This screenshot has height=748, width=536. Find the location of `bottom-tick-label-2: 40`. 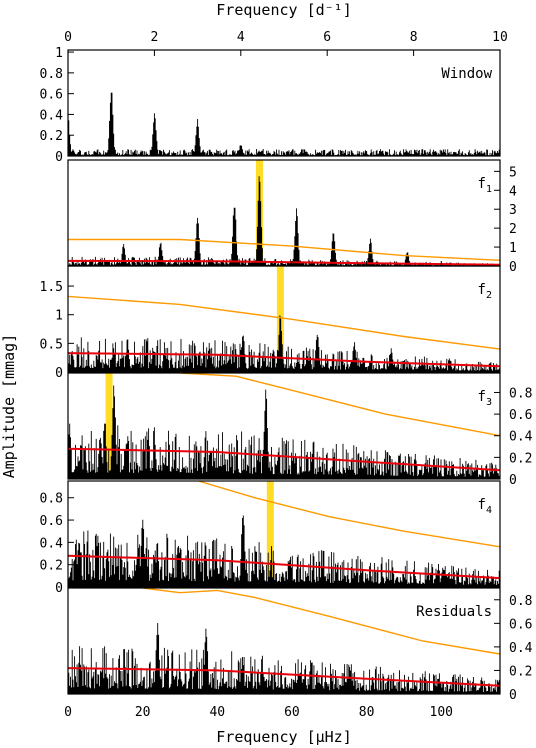

bottom-tick-label-2: 40 is located at coordinates (217, 712).